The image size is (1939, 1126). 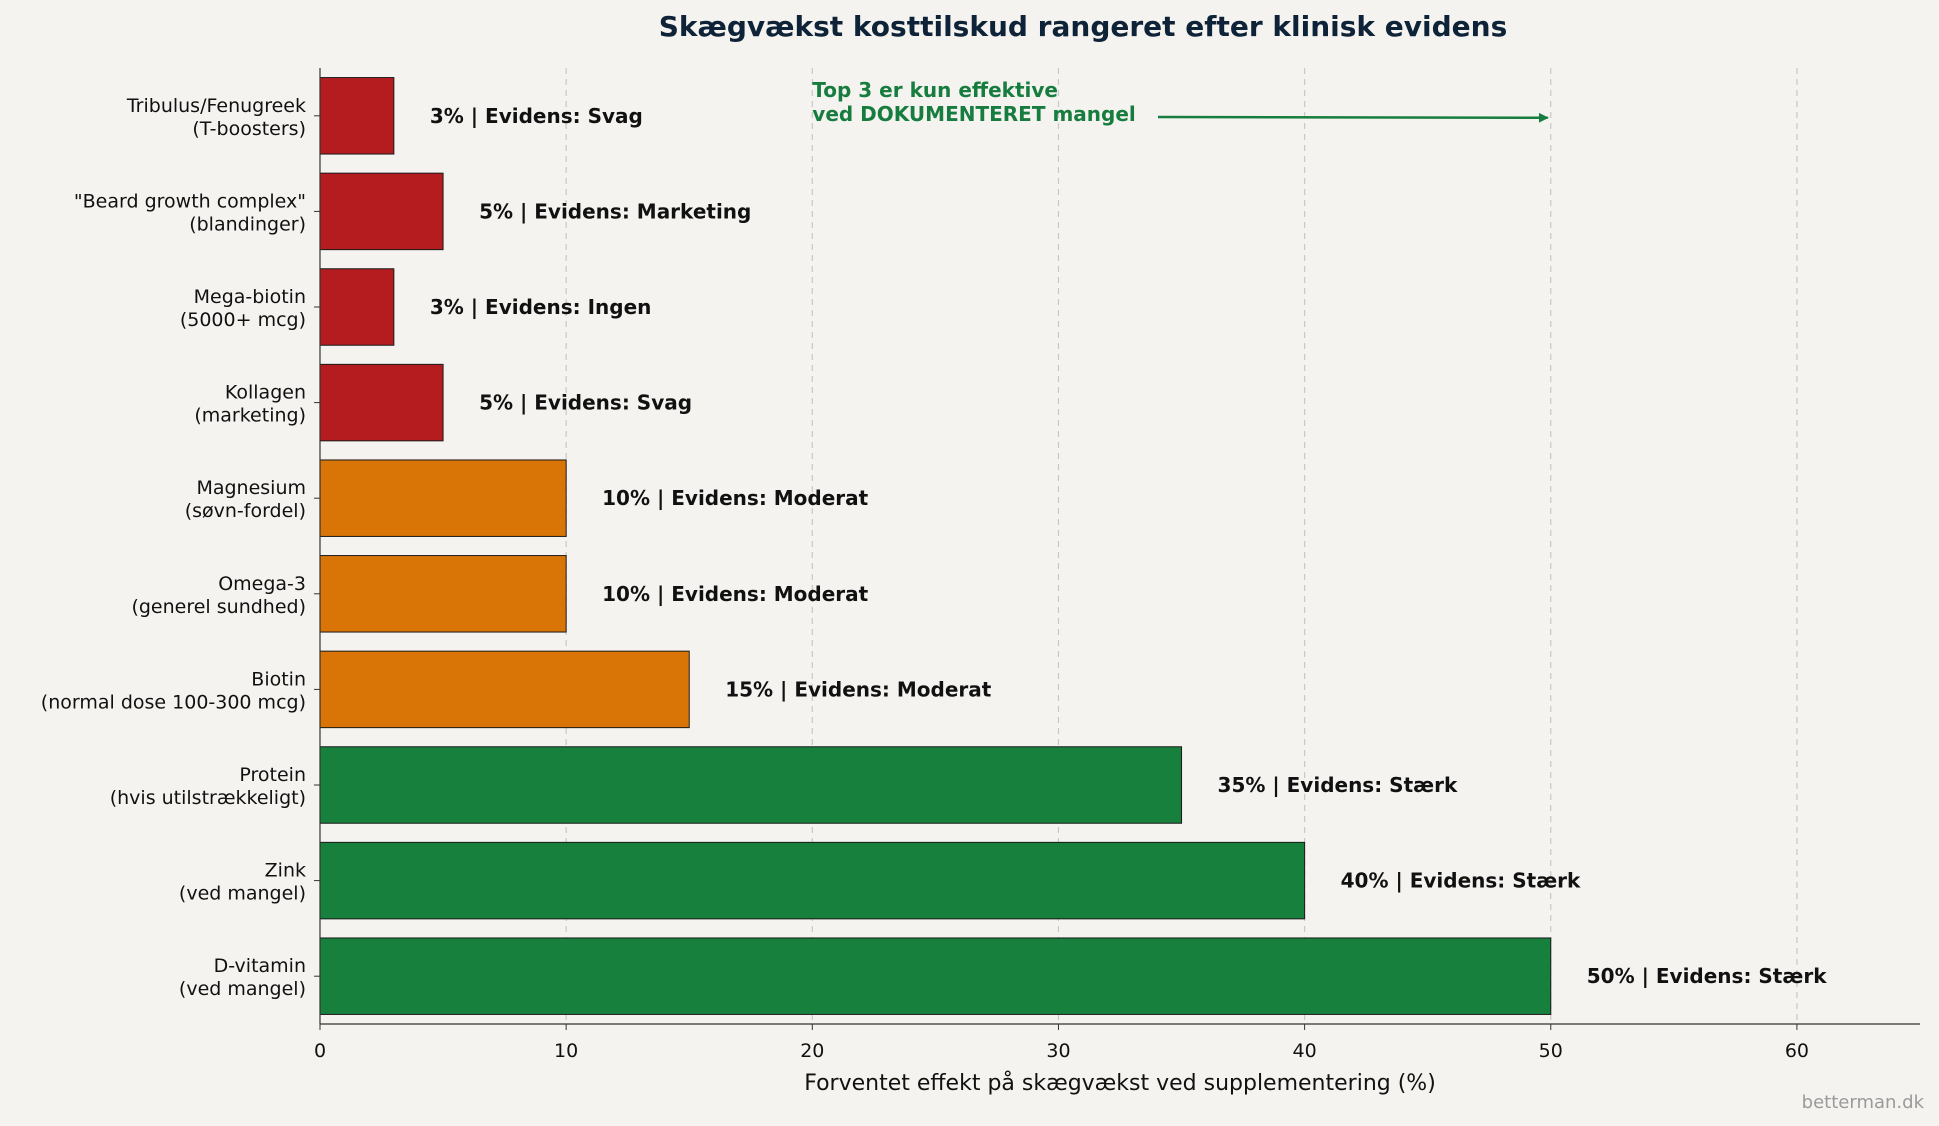 What do you see at coordinates (566, 1051) in the screenshot?
I see `x-tick-label: 10` at bounding box center [566, 1051].